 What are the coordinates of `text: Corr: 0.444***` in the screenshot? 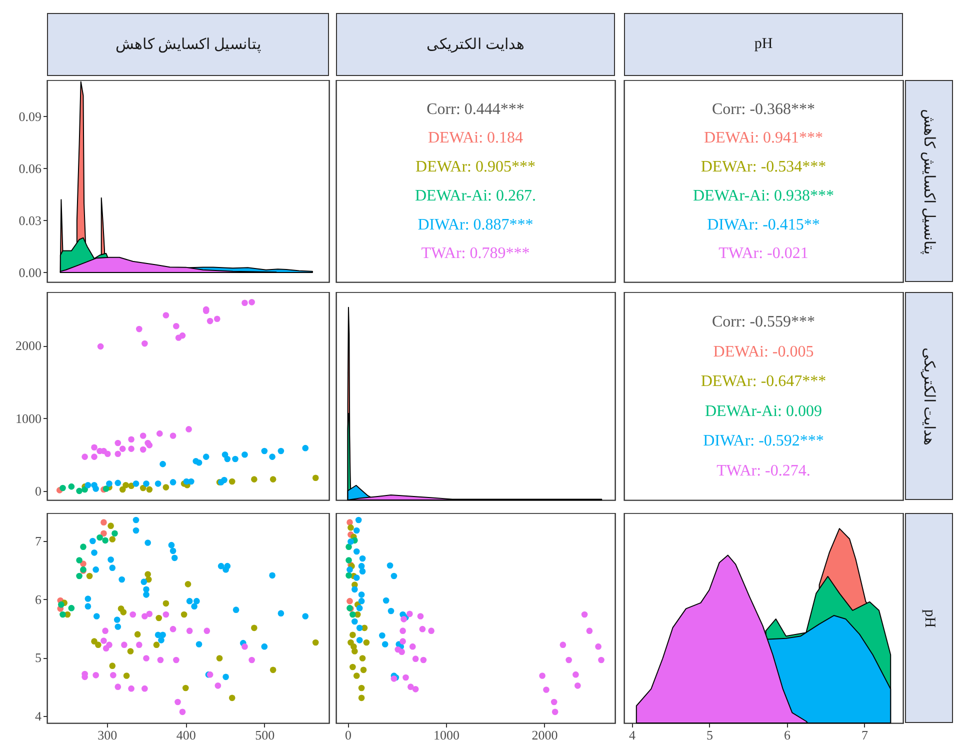 It's located at (475, 109).